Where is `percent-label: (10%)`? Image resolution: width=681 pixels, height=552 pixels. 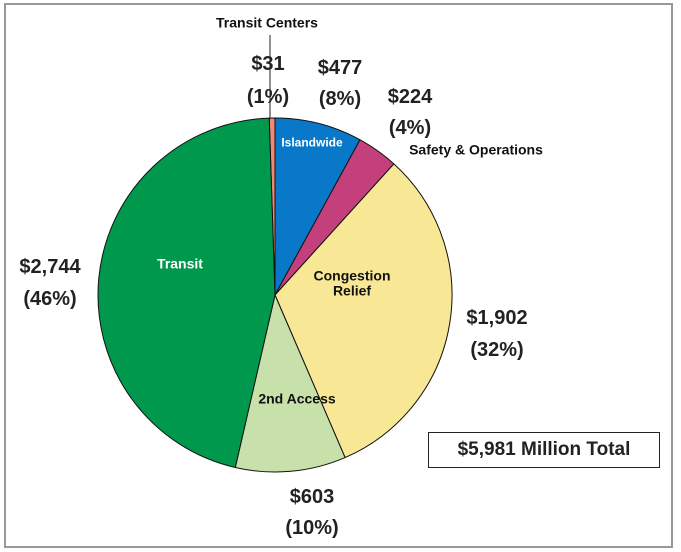 percent-label: (10%) is located at coordinates (312, 528).